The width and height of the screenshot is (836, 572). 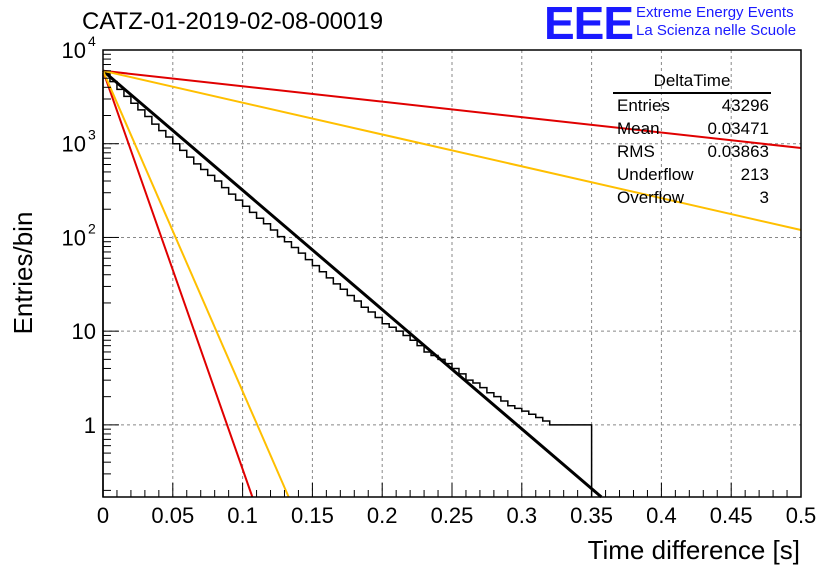 I want to click on logo-line-2: La Scienza nelle Scuole, so click(x=716, y=30).